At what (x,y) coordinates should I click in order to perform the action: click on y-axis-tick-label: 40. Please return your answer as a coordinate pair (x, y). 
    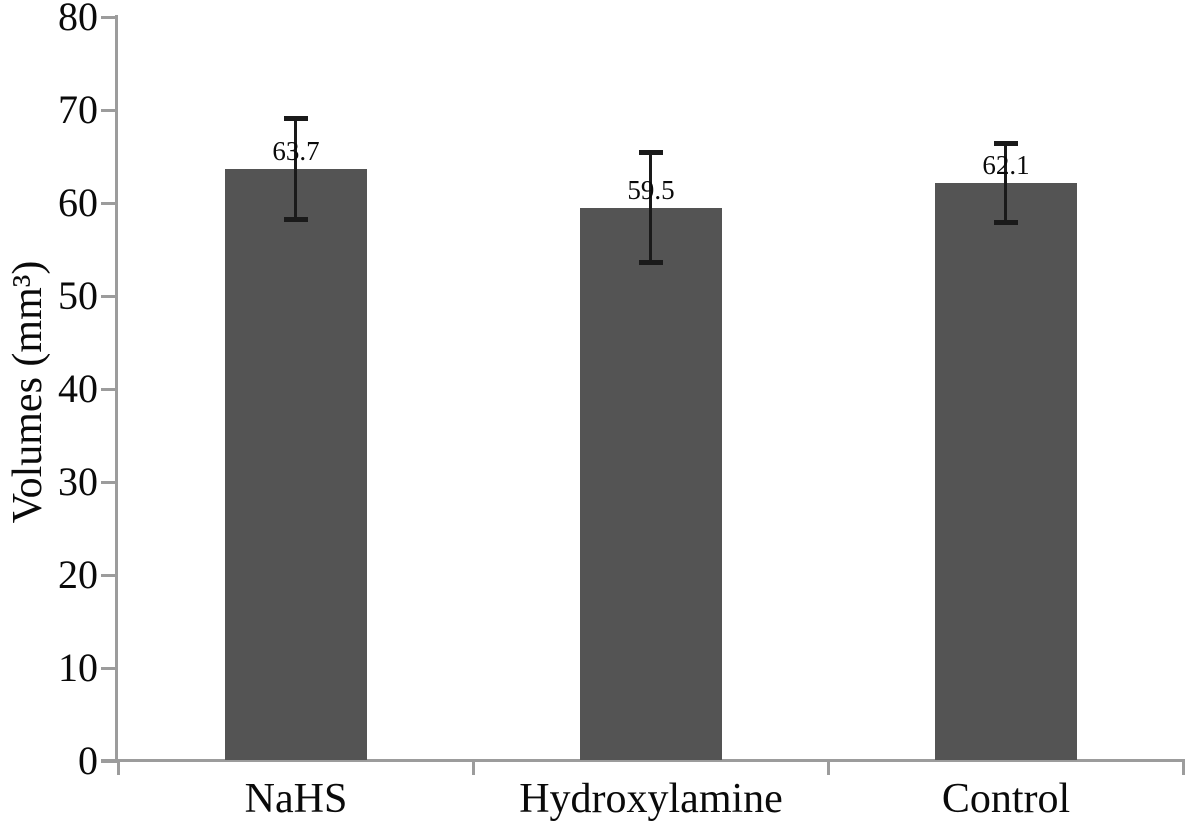
    Looking at the image, I should click on (78, 388).